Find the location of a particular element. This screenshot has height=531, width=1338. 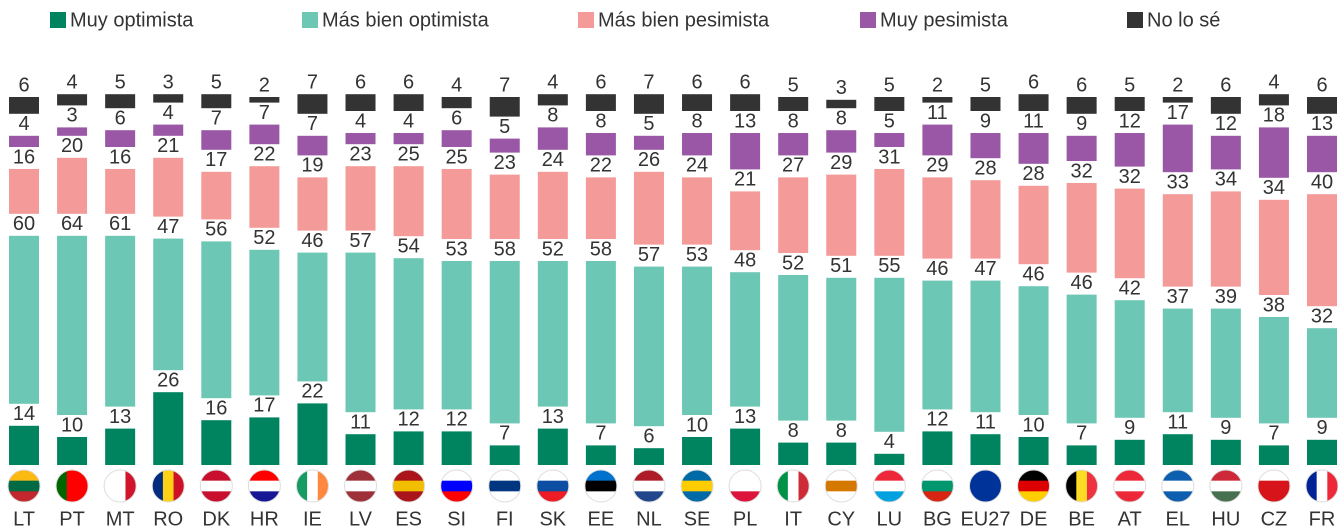

data-label: 25 is located at coordinates (457, 157).